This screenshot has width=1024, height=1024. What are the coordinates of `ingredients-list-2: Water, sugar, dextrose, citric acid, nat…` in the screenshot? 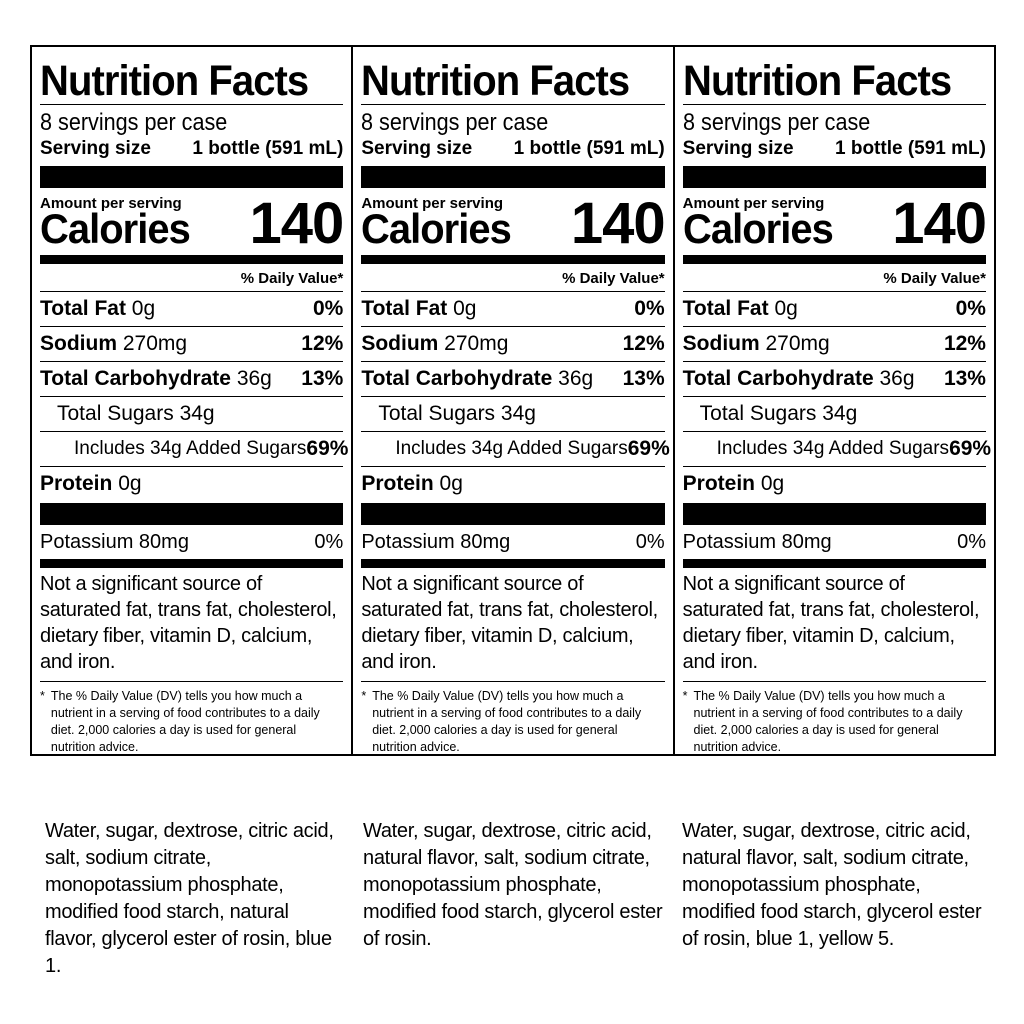 It's located at (513, 885).